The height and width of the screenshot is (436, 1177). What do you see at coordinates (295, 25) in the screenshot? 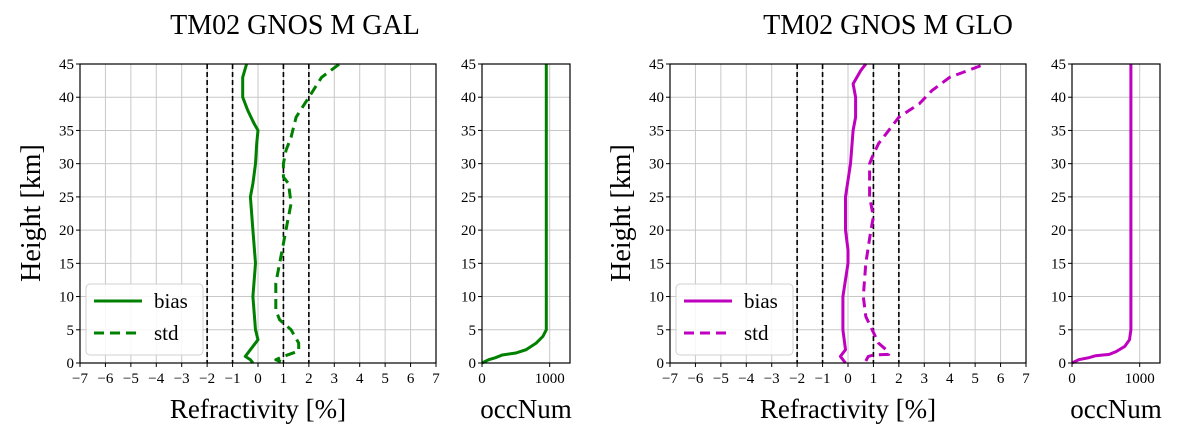
I see `chart-title: TM02 GNOS M GAL` at bounding box center [295, 25].